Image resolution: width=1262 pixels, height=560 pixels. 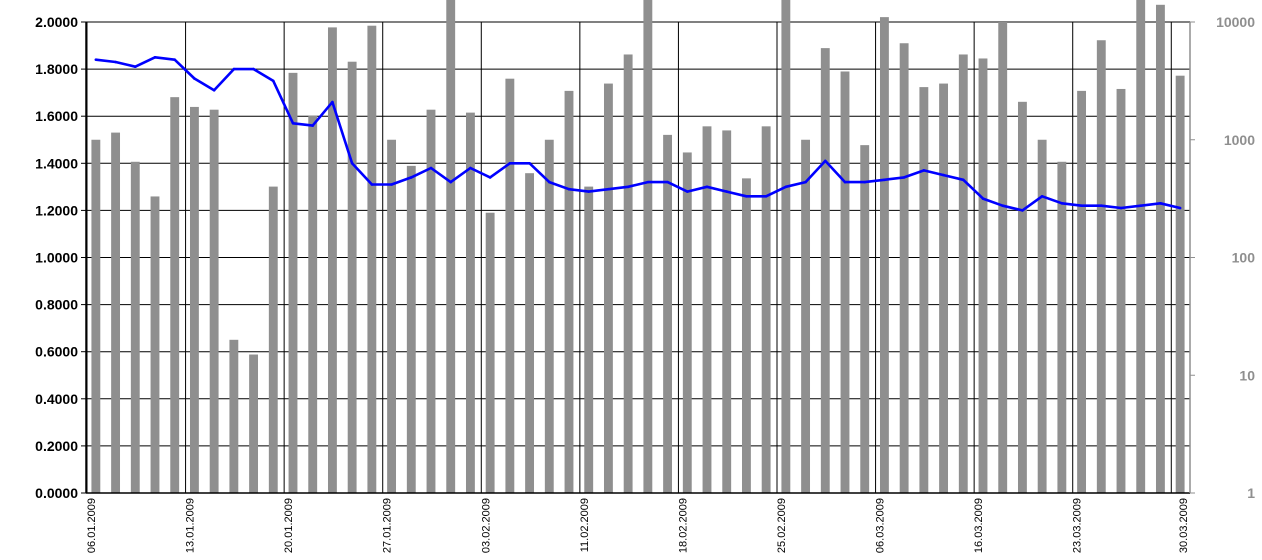 I want to click on right-tick-label: 10000, so click(x=1235, y=22).